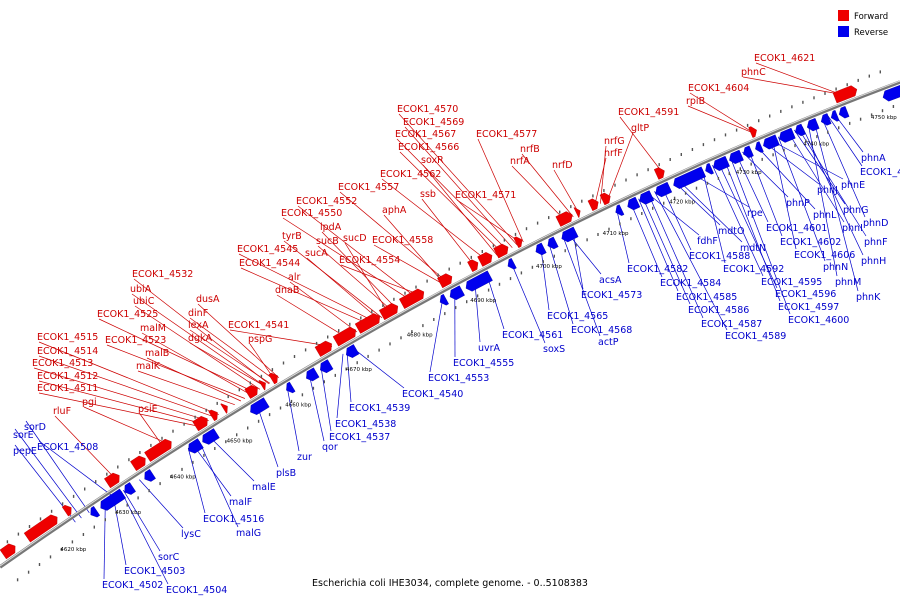  Describe the element at coordinates (718, 88) in the screenshot. I see `gene-label-ecok1_4604: ECOK1_4604` at that location.